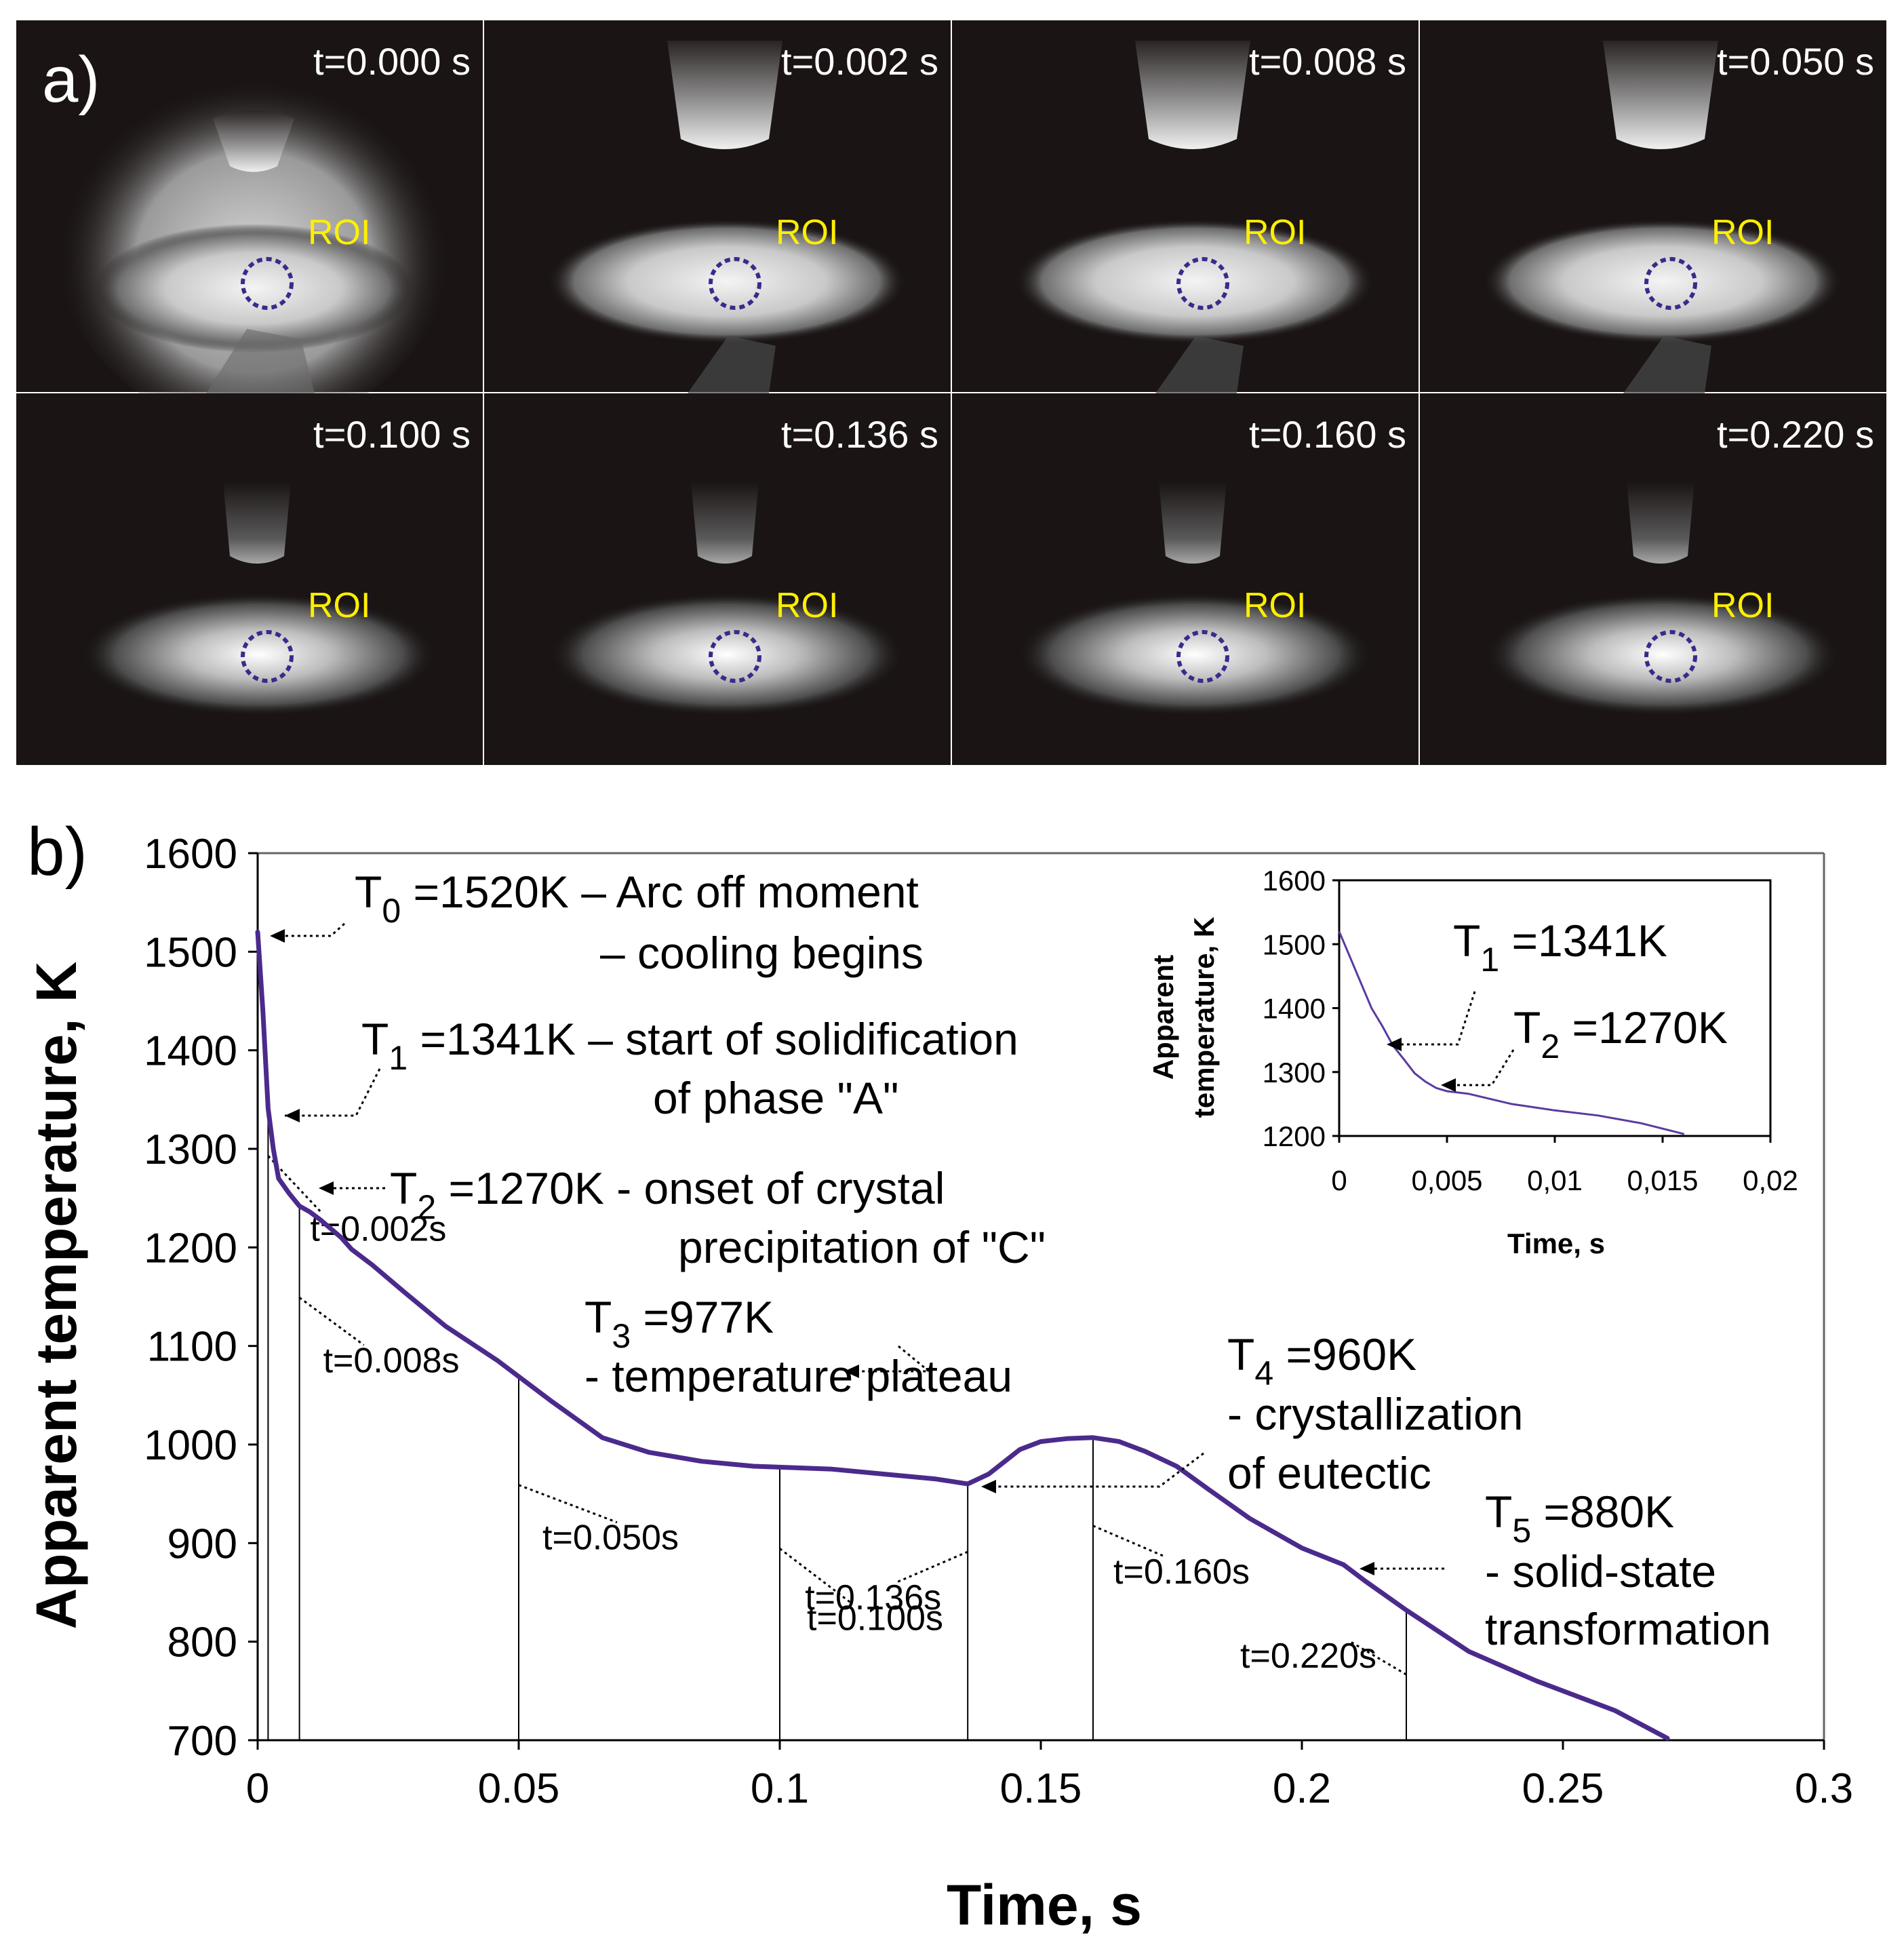 The image size is (1904, 1943). What do you see at coordinates (1628, 1629) in the screenshot?
I see `t5-line3: transformation` at bounding box center [1628, 1629].